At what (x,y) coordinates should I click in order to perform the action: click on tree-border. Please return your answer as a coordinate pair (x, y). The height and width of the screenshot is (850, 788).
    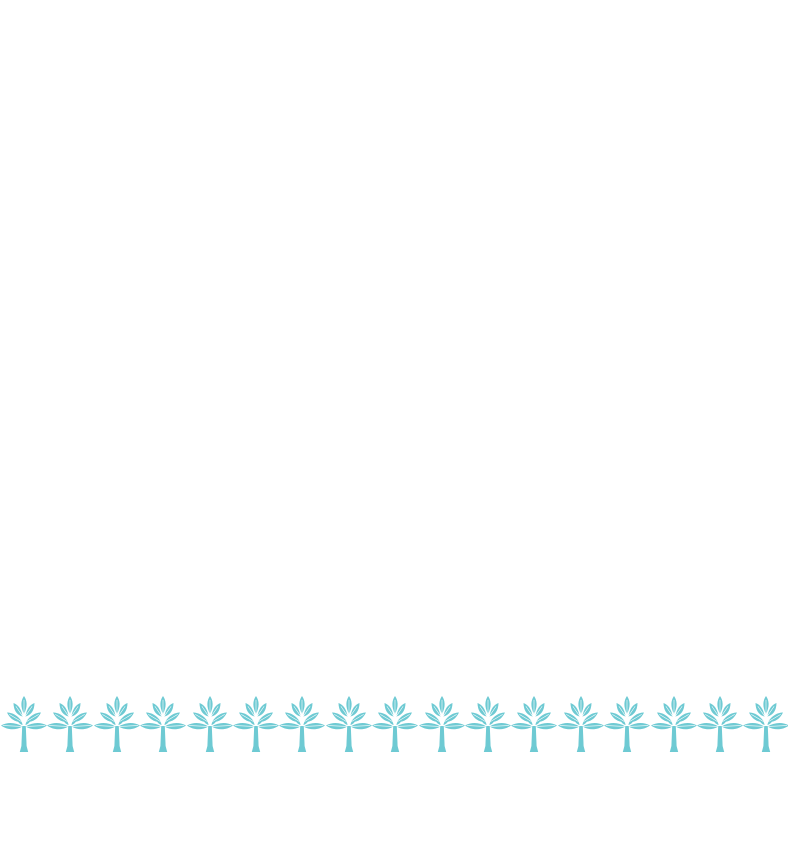
    Looking at the image, I should click on (394, 725).